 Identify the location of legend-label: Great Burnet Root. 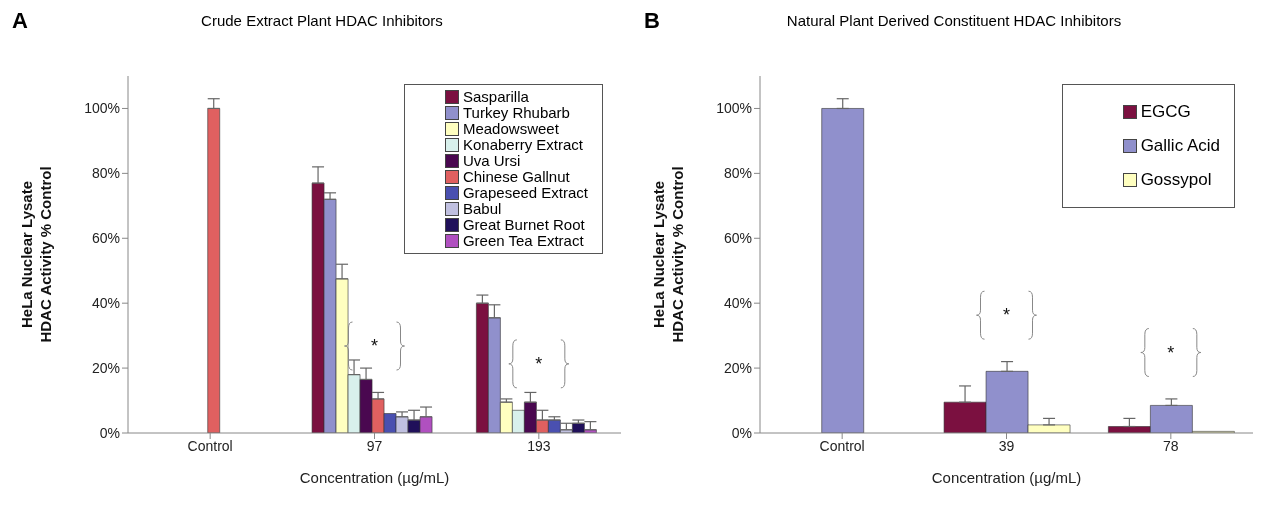
(523, 224).